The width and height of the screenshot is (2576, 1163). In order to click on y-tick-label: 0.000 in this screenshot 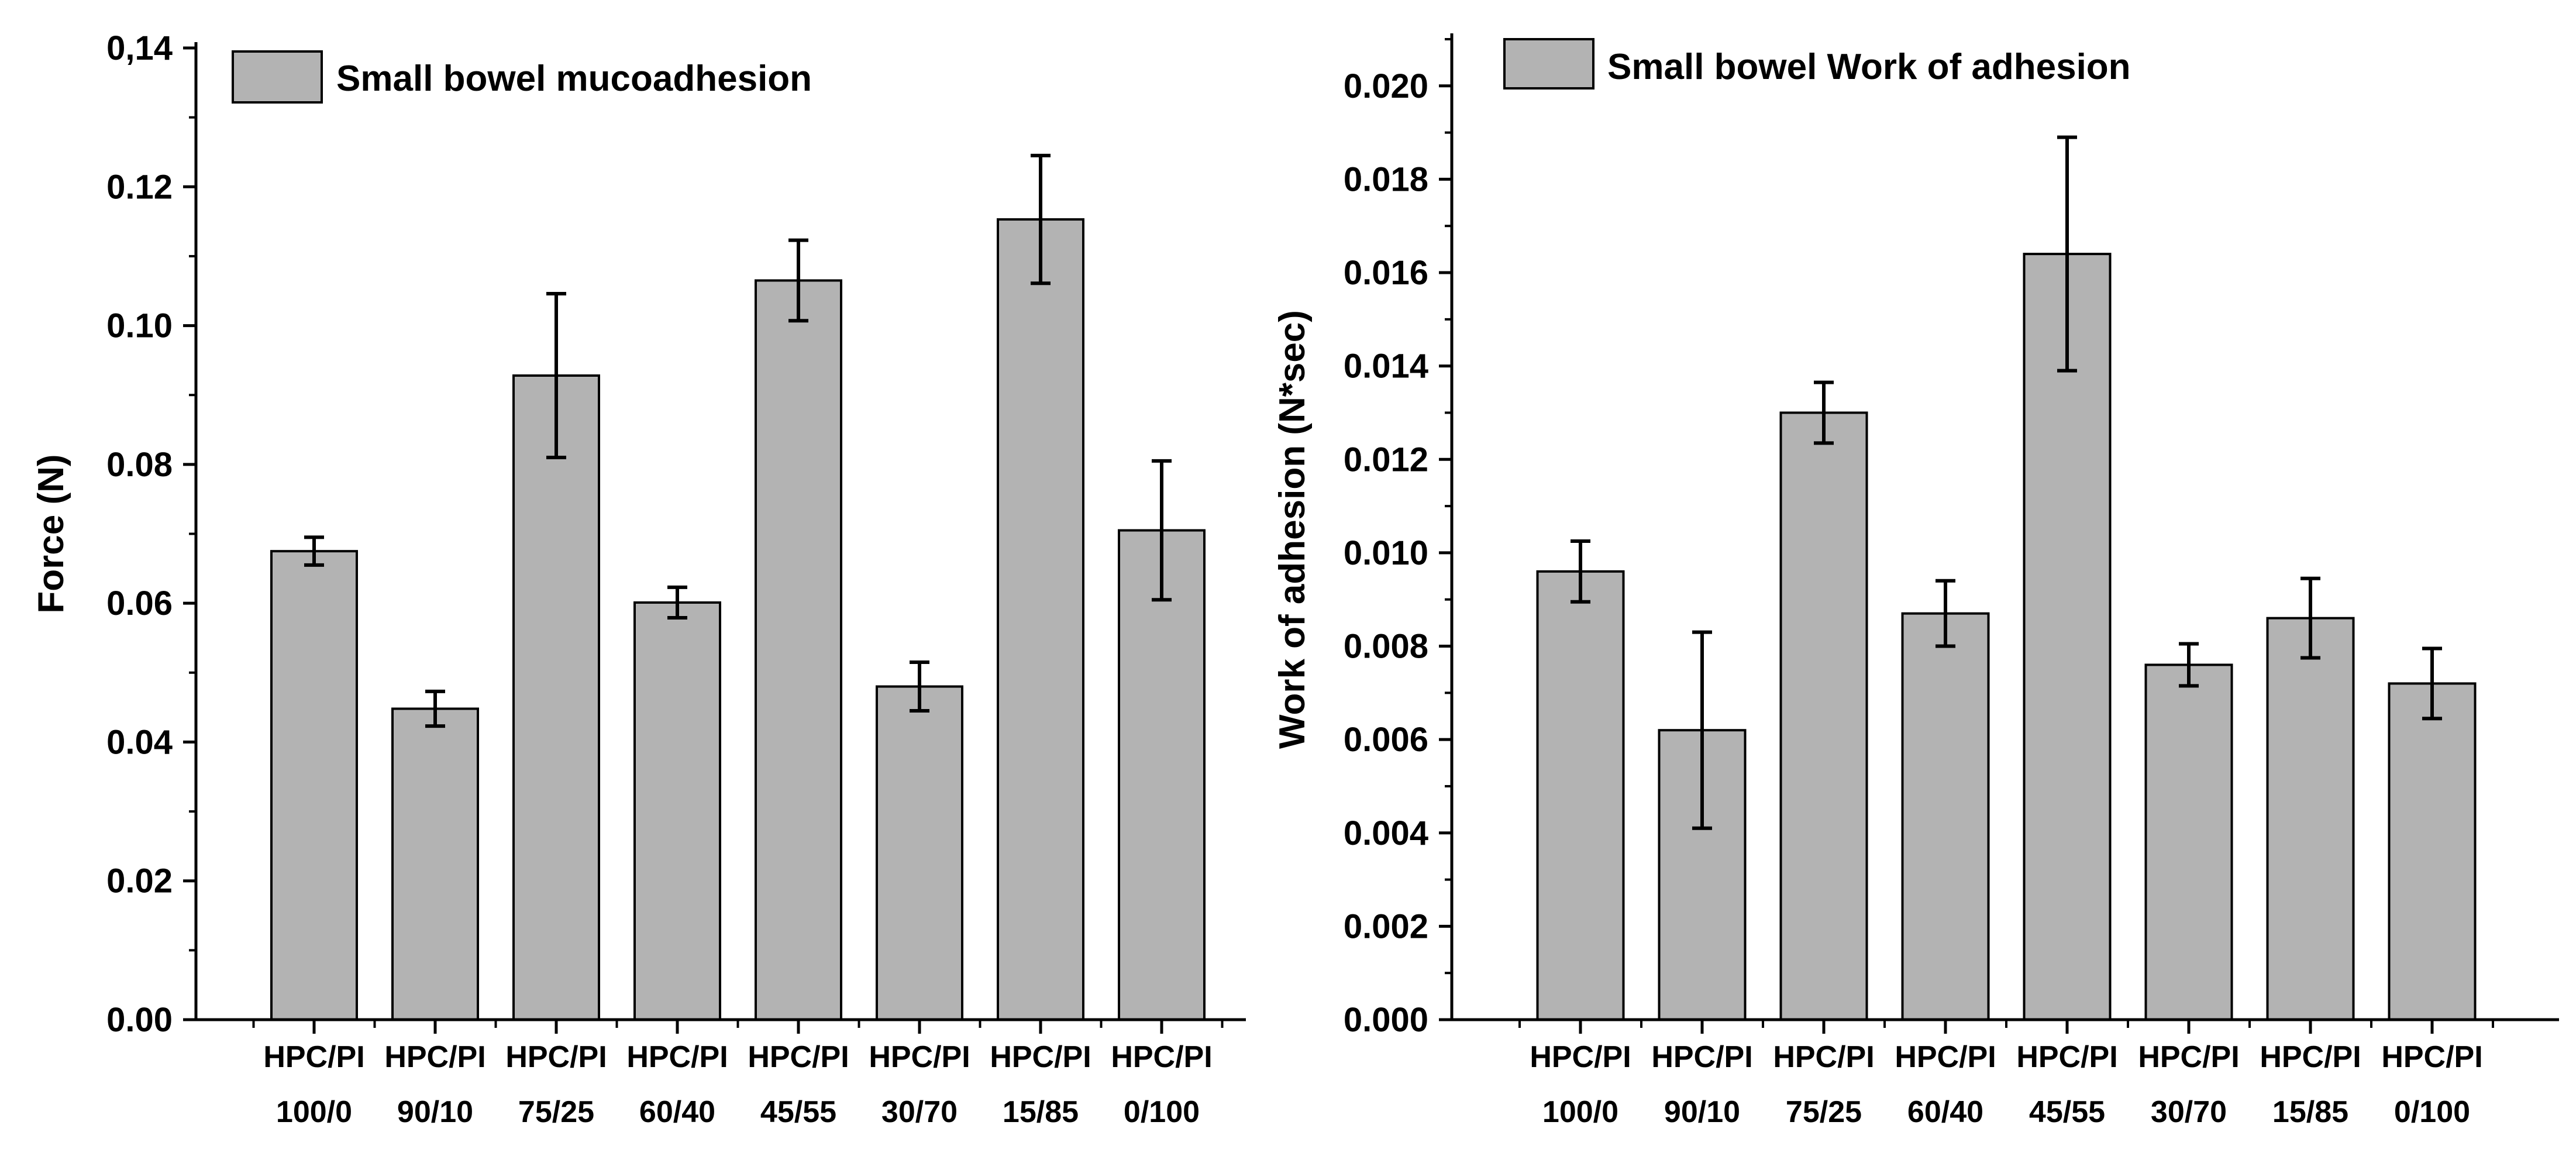, I will do `click(1386, 1020)`.